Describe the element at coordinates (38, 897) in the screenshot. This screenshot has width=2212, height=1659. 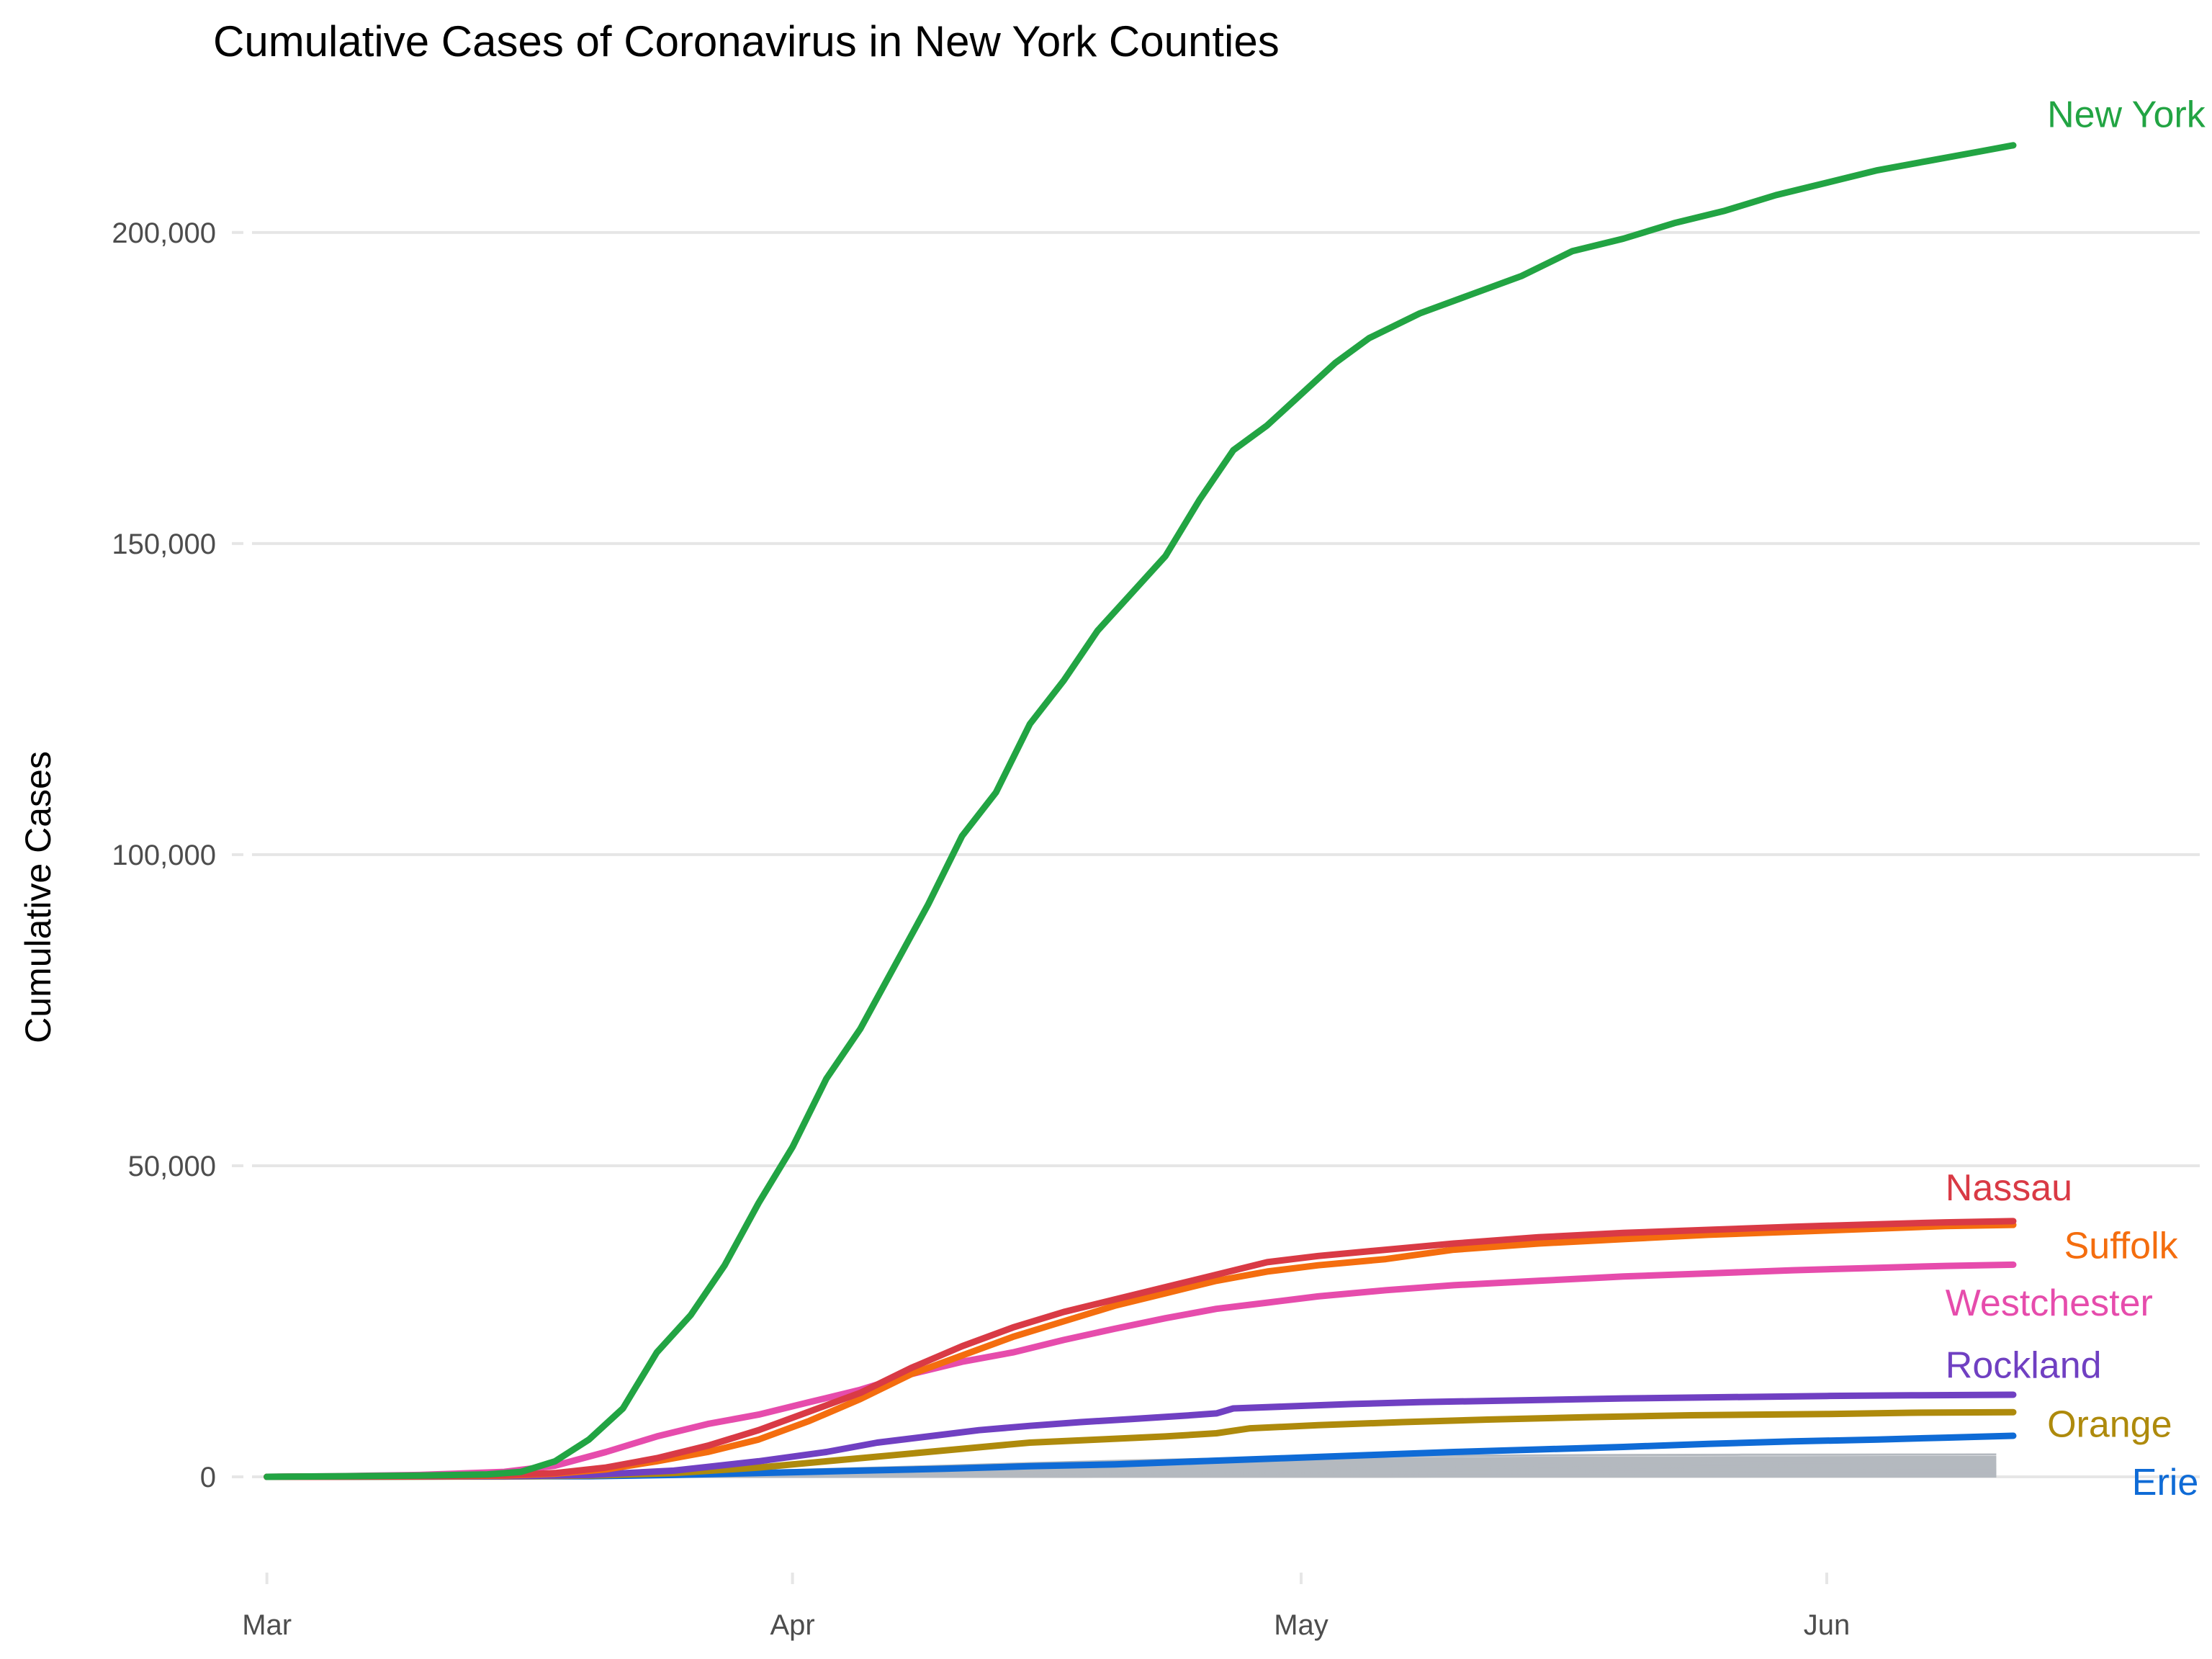
I see `y-axis-title: Cumulative Cases` at that location.